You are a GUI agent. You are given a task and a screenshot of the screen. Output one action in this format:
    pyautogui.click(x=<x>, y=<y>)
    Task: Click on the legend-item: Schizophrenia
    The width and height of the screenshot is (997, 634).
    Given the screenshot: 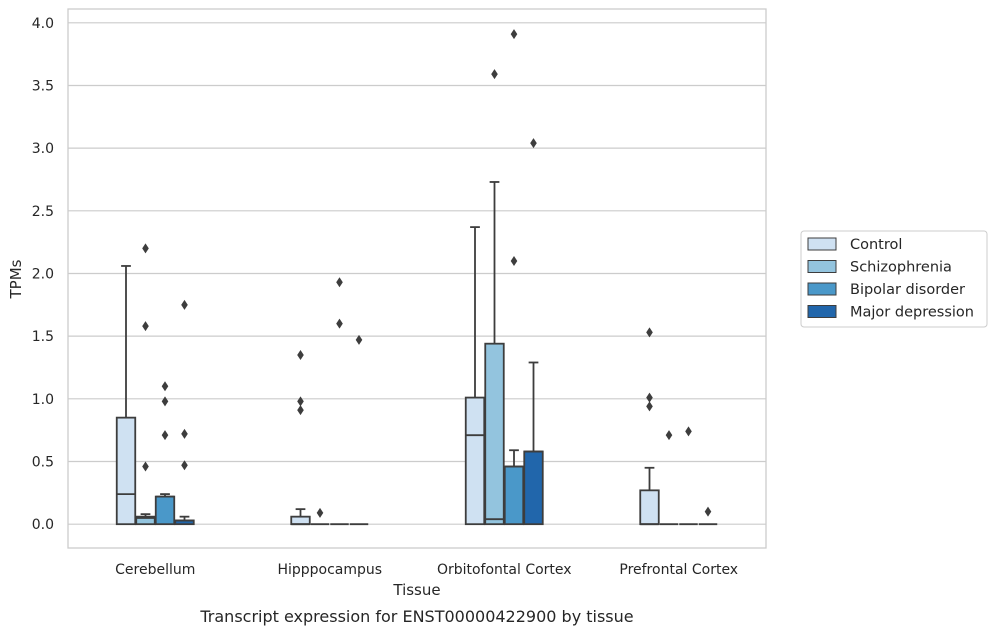 What is the action you would take?
    pyautogui.click(x=879, y=268)
    